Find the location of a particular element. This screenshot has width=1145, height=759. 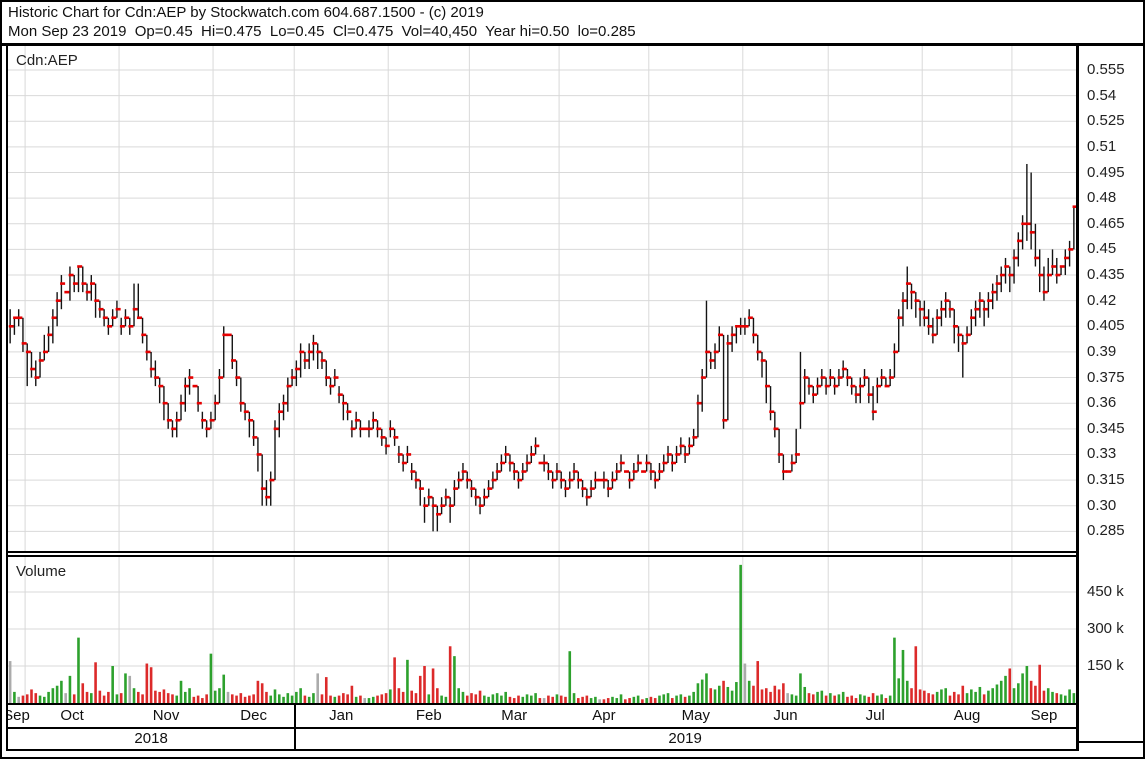

month-axis: Sep Oct Nov Dec Jan Feb Mar Apr May Jun Jul Aug Sep is located at coordinates (542, 716).